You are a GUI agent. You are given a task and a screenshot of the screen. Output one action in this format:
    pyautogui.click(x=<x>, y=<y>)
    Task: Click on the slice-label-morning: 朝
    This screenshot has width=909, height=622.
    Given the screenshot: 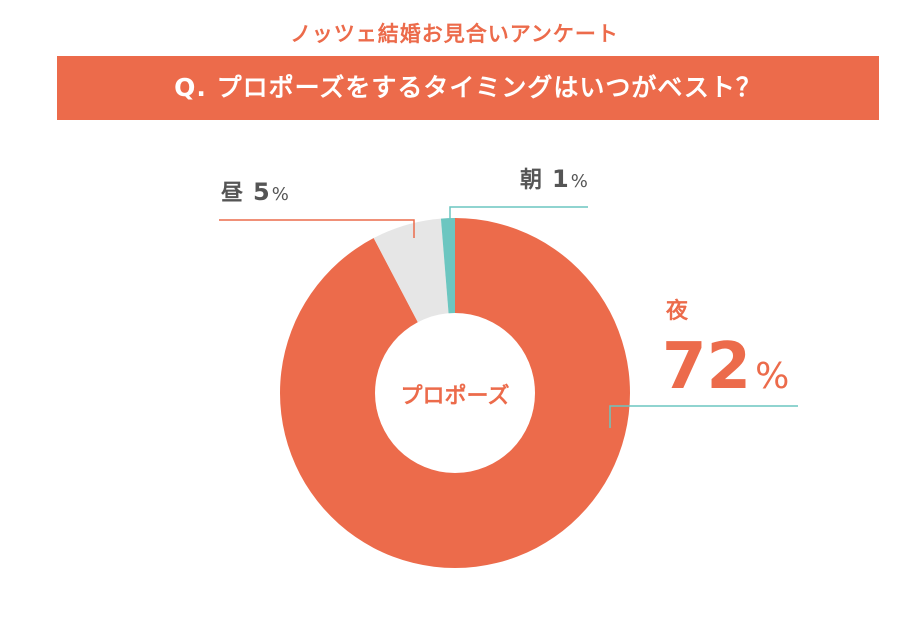 What is the action you would take?
    pyautogui.click(x=531, y=180)
    